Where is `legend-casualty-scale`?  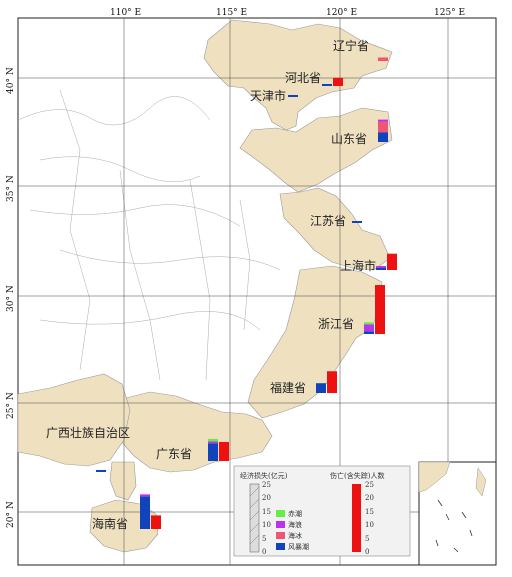
legend-casualty-scale is located at coordinates (356, 518).